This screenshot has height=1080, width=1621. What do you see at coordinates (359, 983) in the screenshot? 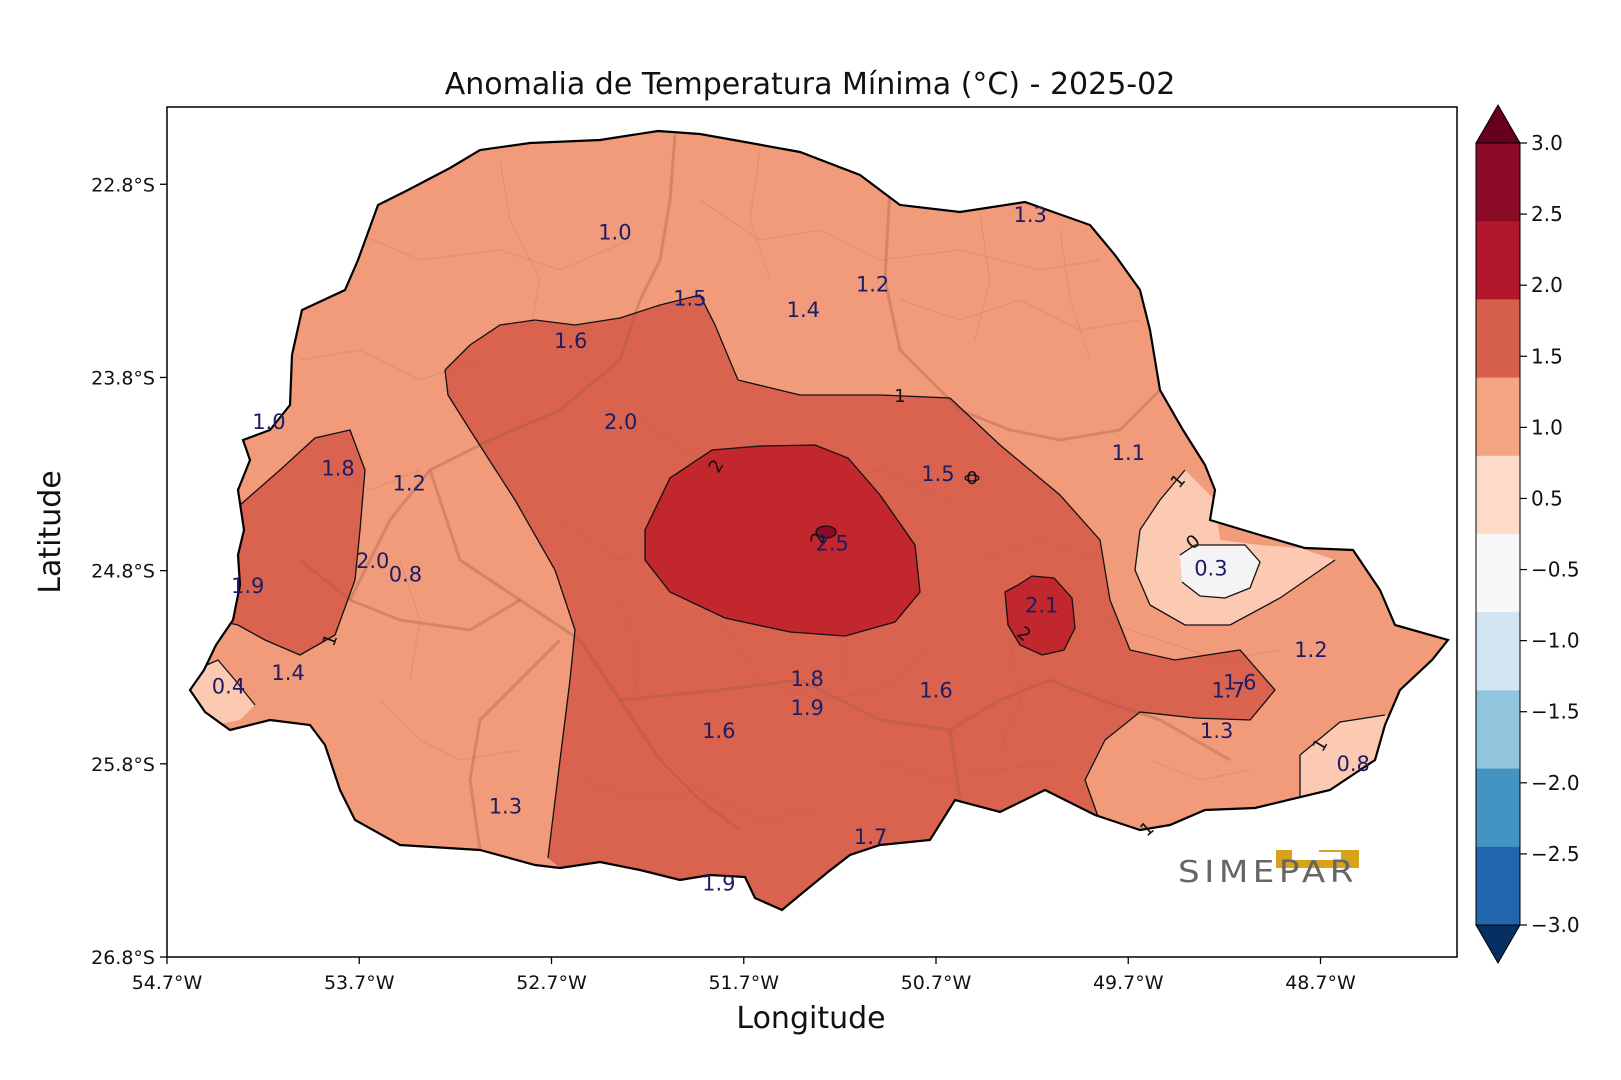
I see `x-tick-label: 53.7°W` at bounding box center [359, 983].